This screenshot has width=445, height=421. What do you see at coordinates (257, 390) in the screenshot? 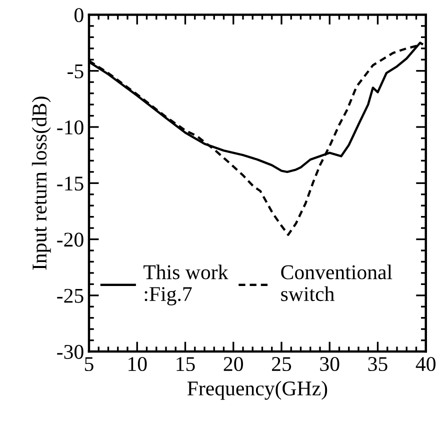
I see `x-axis-title: Frequency(GHz)` at bounding box center [257, 390].